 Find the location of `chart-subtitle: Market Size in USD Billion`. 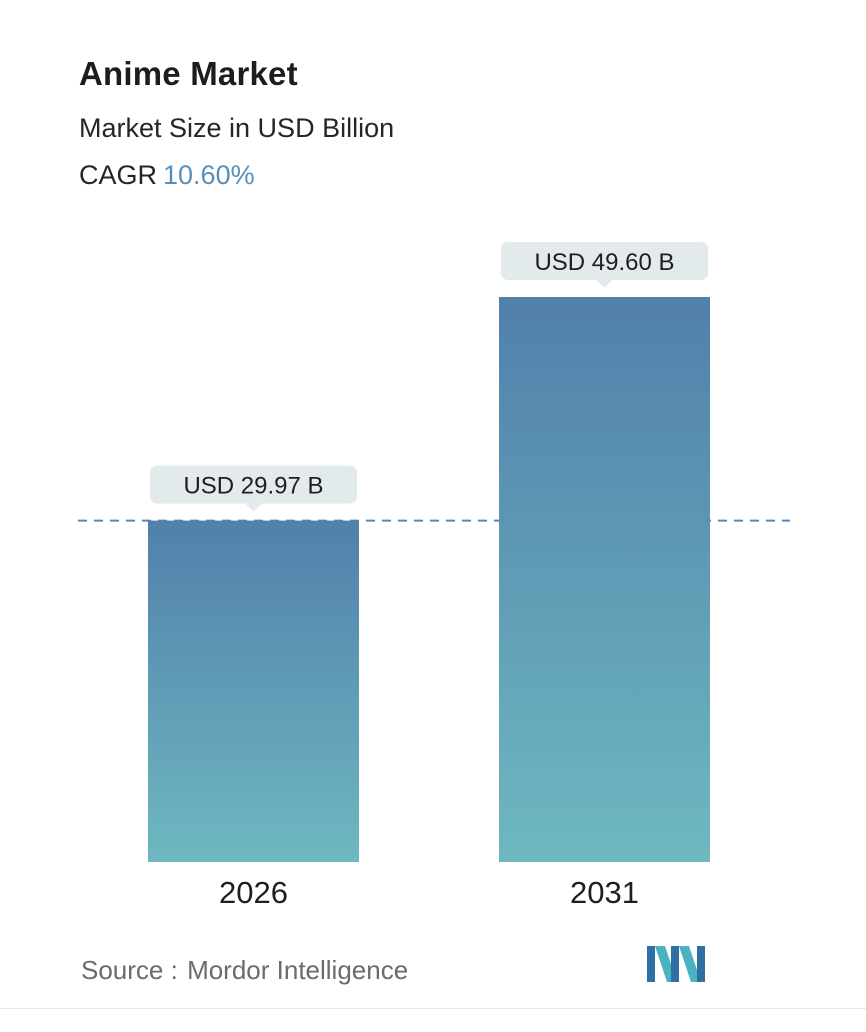

chart-subtitle: Market Size in USD Billion is located at coordinates (237, 128).